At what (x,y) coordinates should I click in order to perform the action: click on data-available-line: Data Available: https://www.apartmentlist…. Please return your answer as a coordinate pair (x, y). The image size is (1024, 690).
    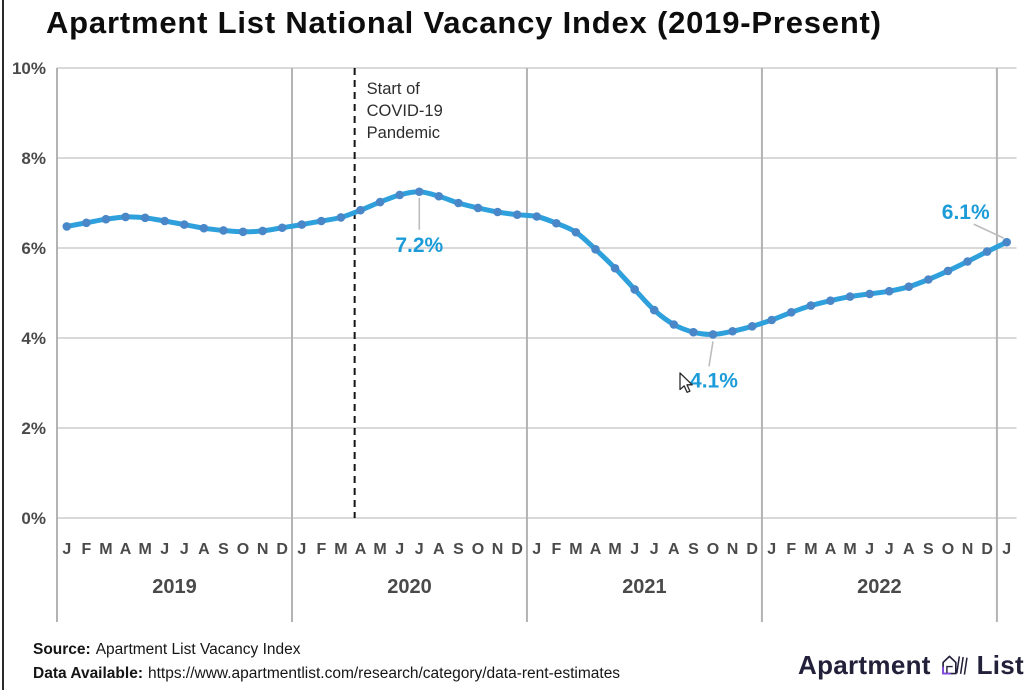
    Looking at the image, I should click on (326, 674).